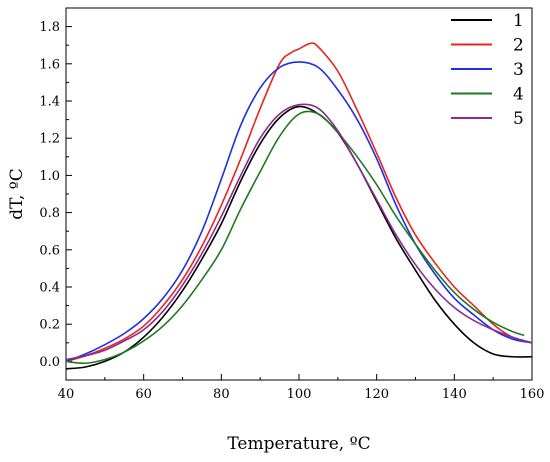 Image resolution: width=550 pixels, height=462 pixels. What do you see at coordinates (49, 64) in the screenshot?
I see `y-tick-label: 1.6` at bounding box center [49, 64].